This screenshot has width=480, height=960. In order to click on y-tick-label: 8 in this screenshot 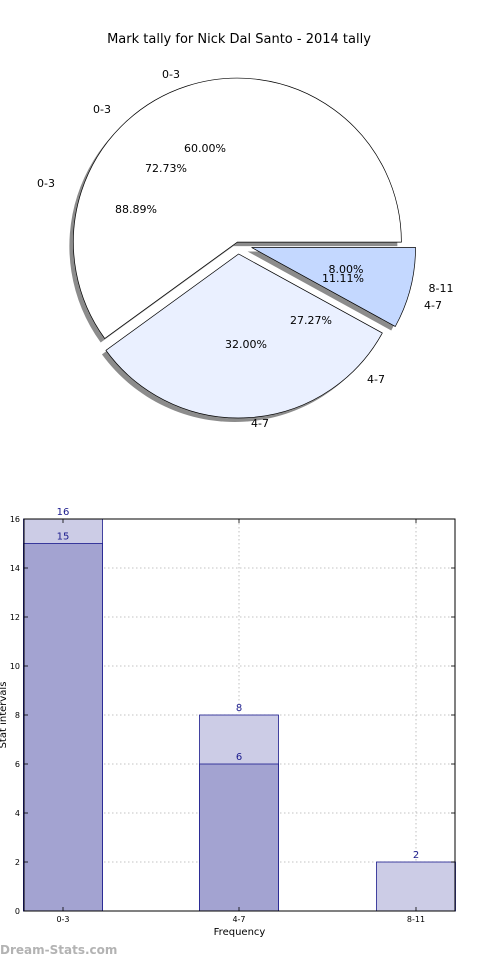, I will do `click(17, 715)`.